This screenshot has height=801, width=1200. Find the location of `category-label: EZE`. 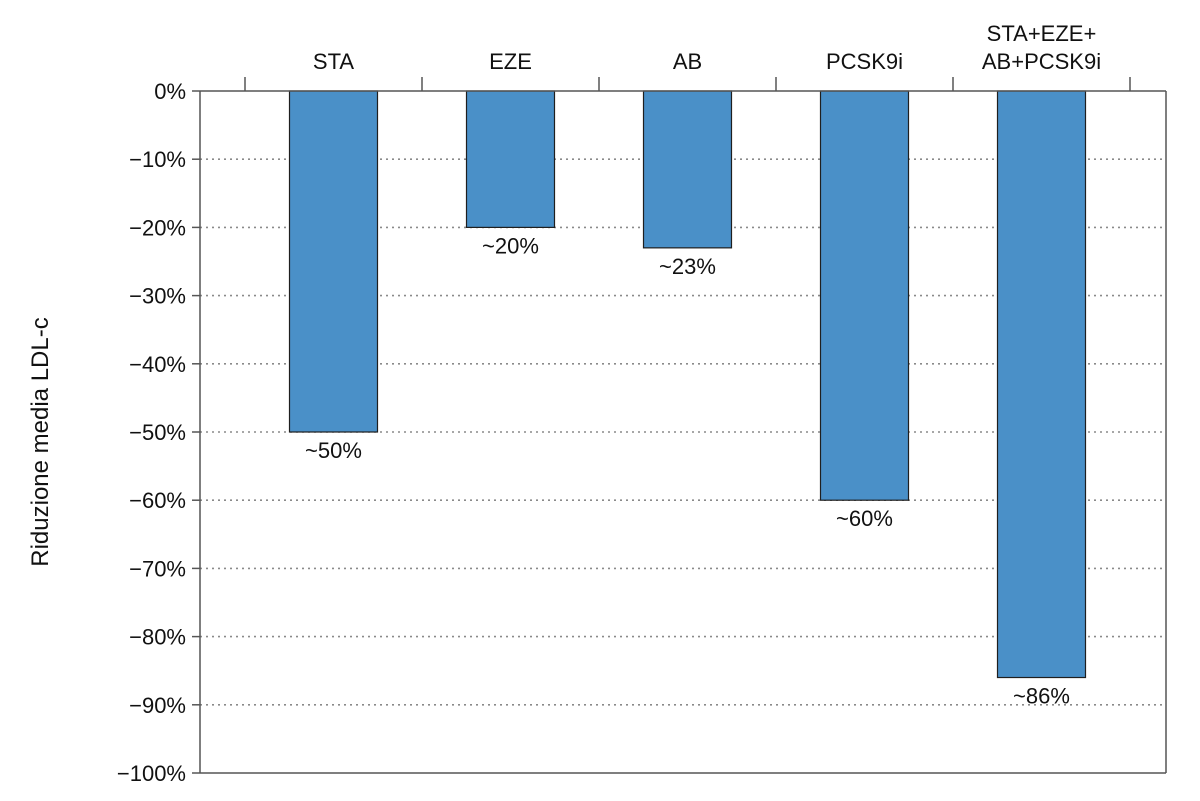

category-label: EZE is located at coordinates (510, 61).